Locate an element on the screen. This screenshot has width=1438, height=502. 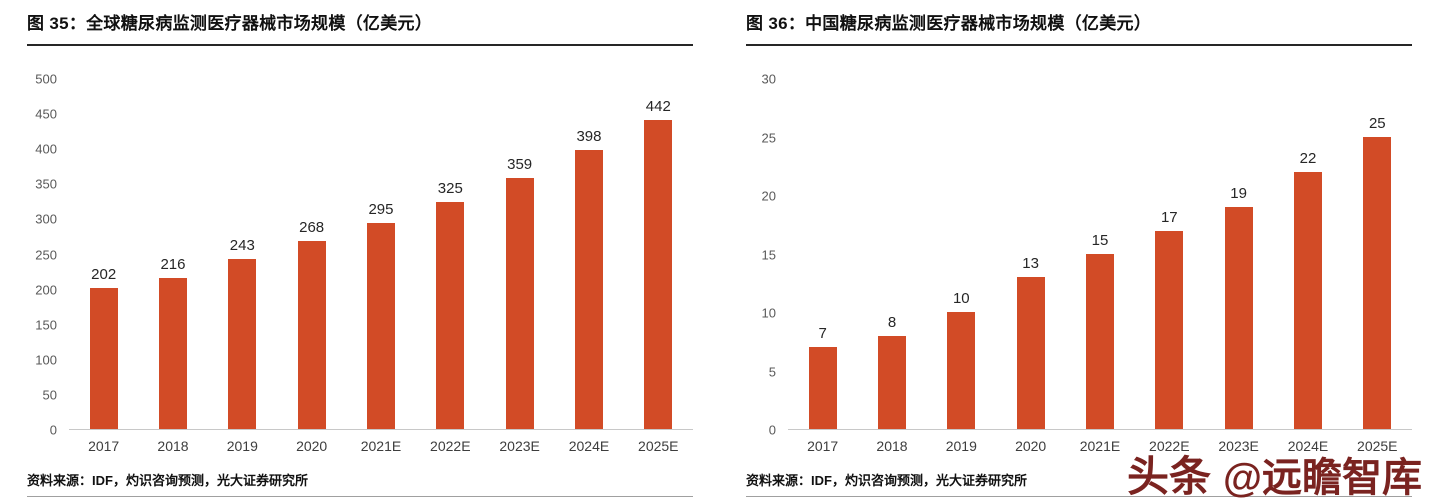
bar-group: 325 2022E is located at coordinates (450, 267).